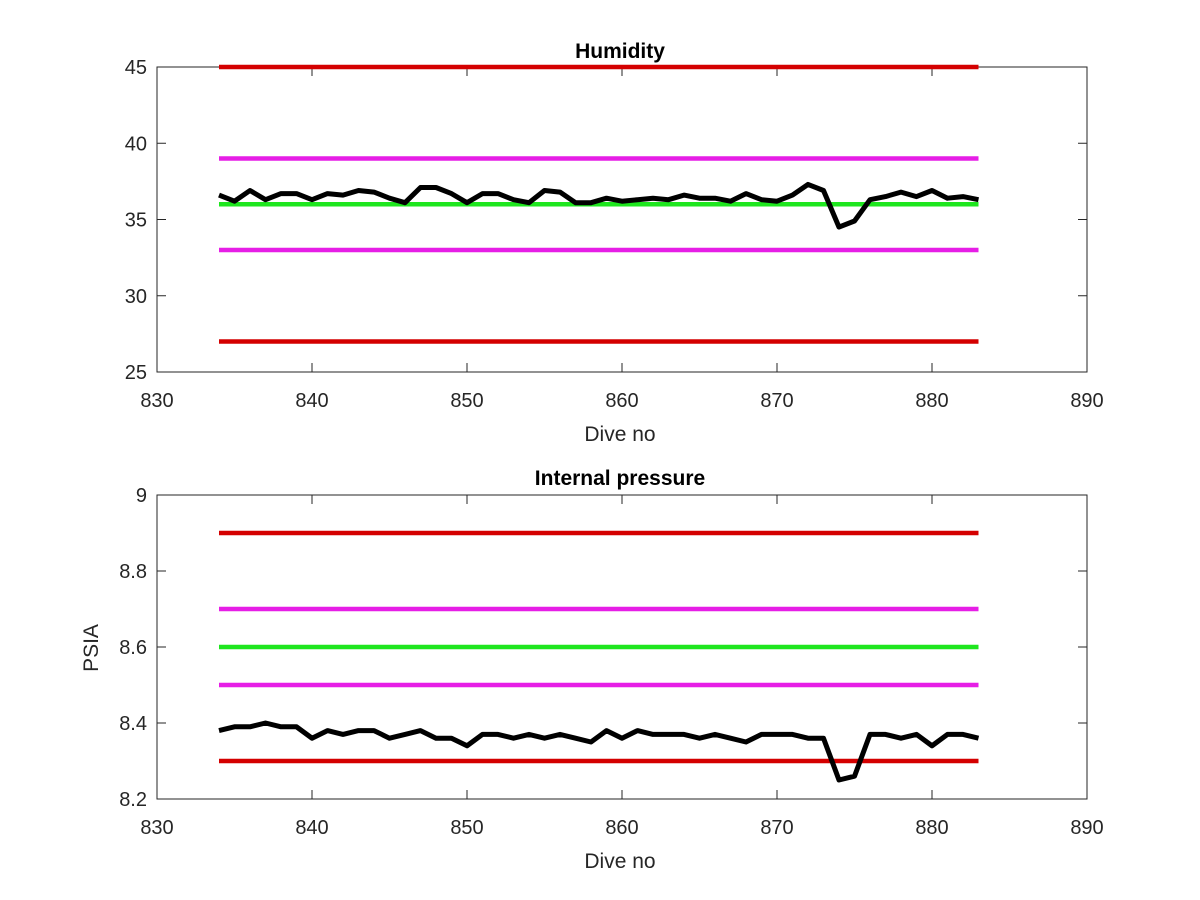 This screenshot has width=1200, height=900. Describe the element at coordinates (599, 751) in the screenshot. I see `pressure-data-line` at that location.